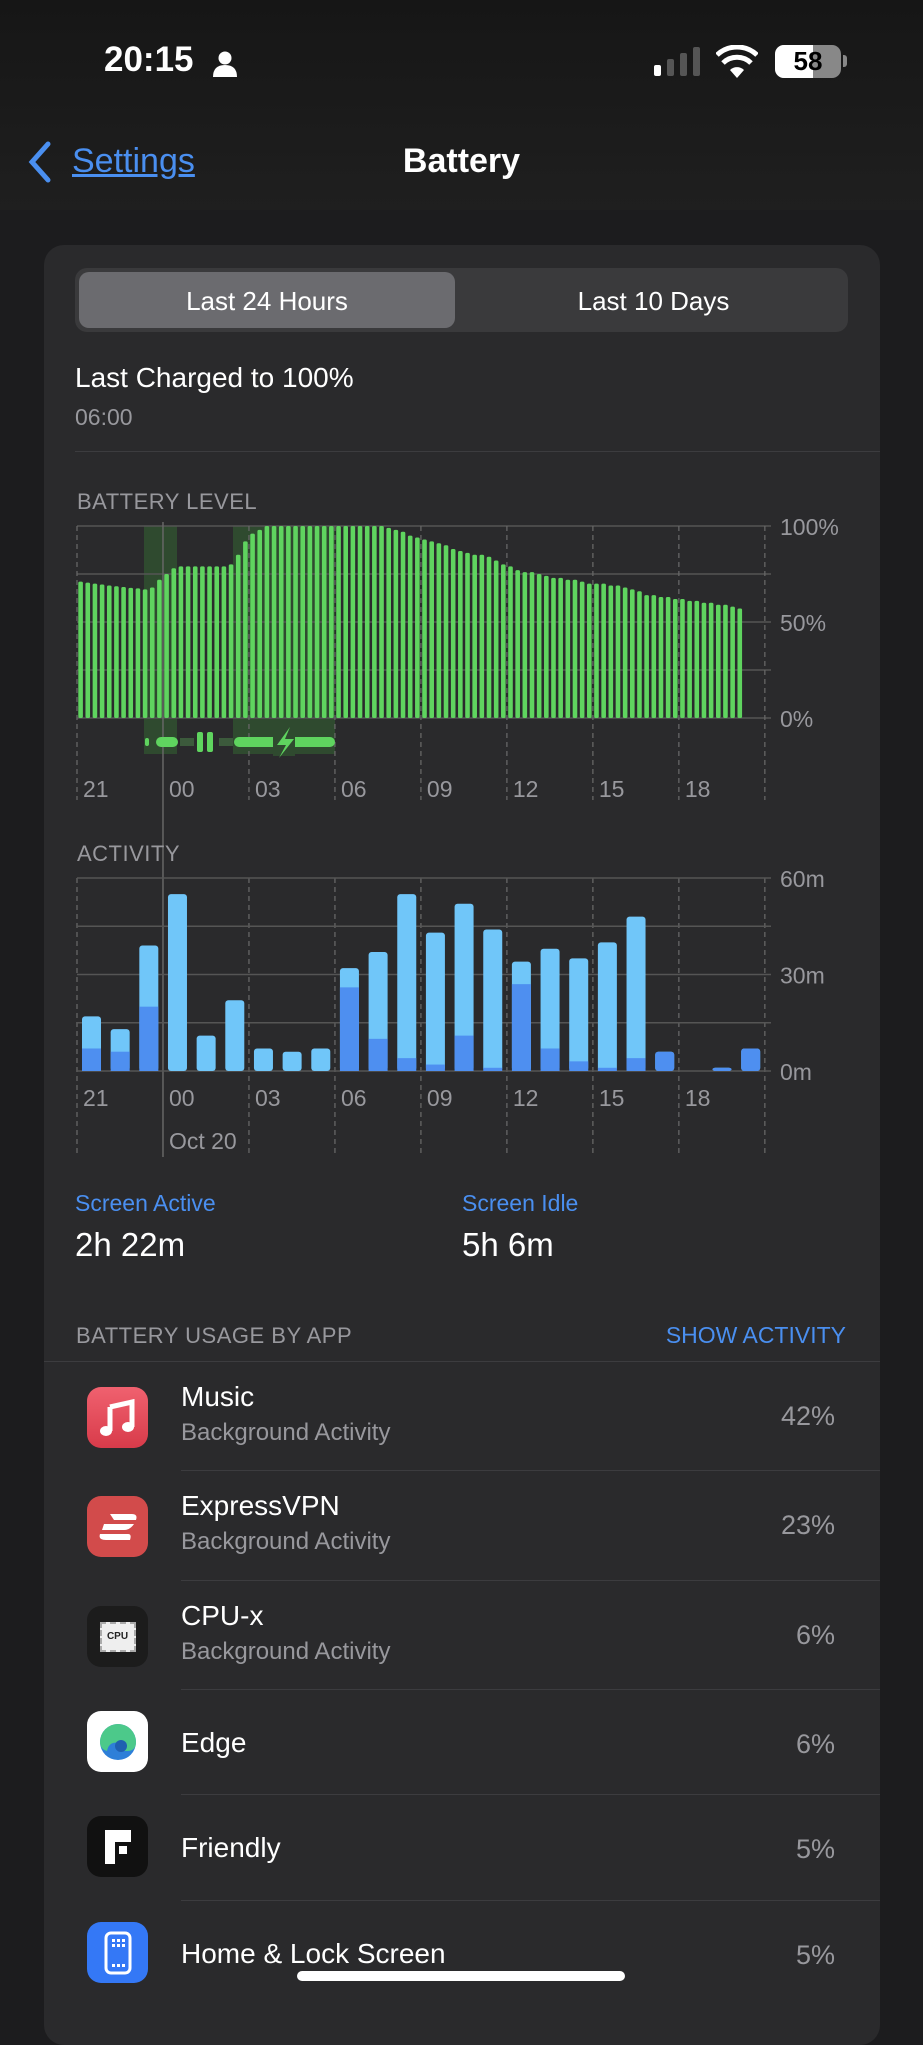 Image resolution: width=923 pixels, height=2045 pixels. I want to click on x-tick-label: 00, so click(182, 789).